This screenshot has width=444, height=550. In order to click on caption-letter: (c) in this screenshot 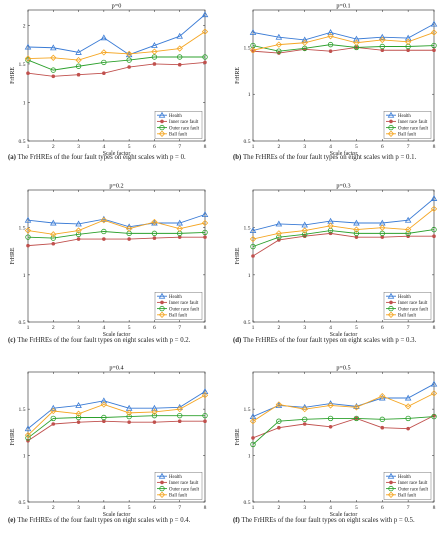, I will do `click(12, 340)`.